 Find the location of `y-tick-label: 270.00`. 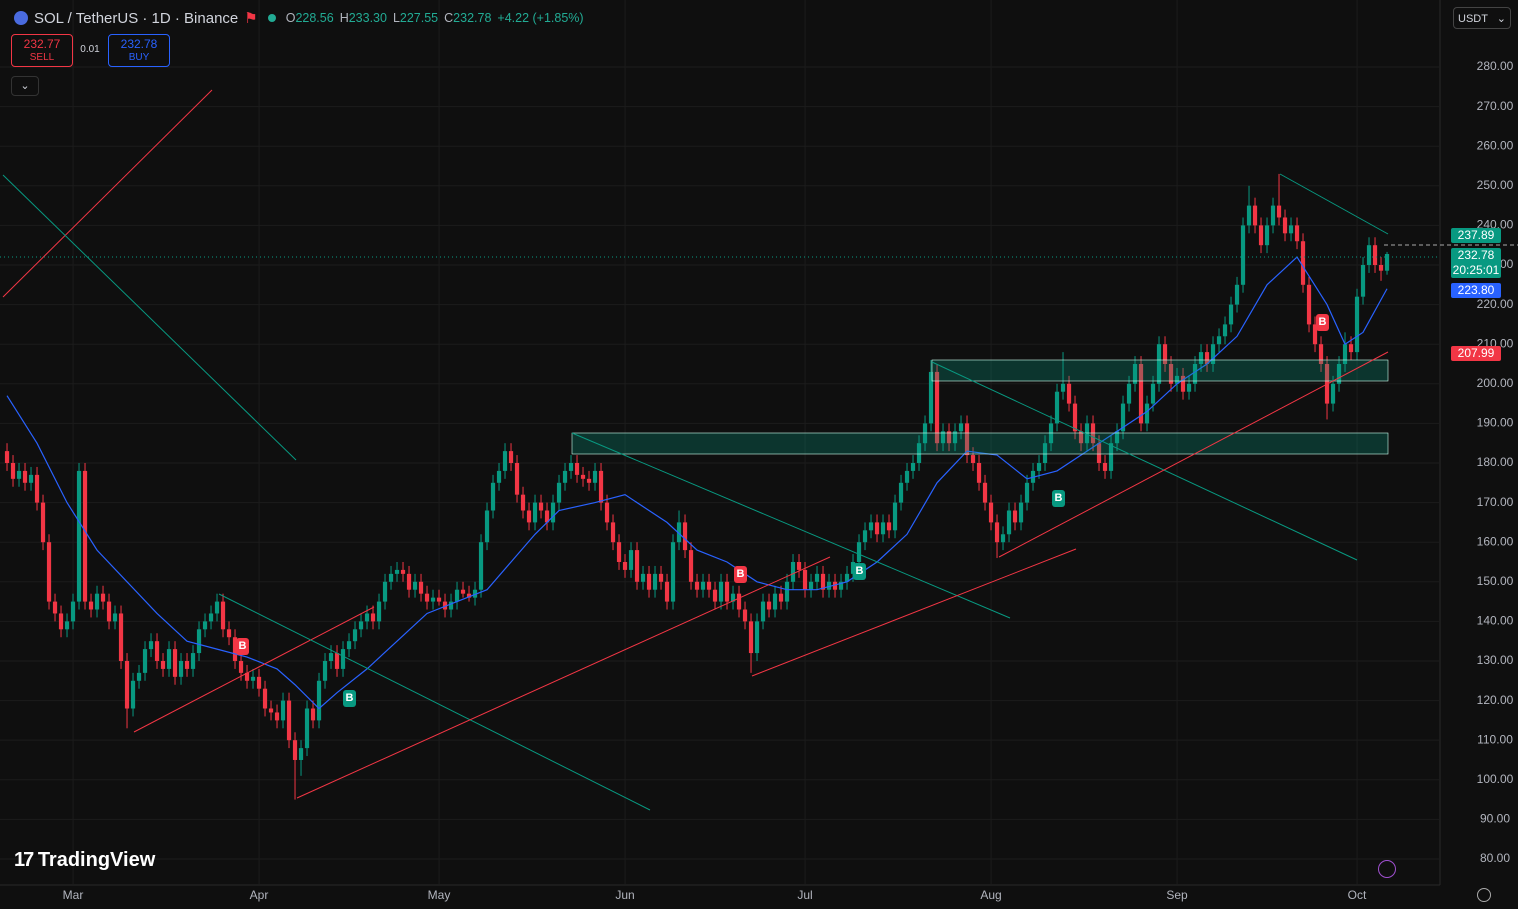

y-tick-label: 270.00 is located at coordinates (1495, 106).